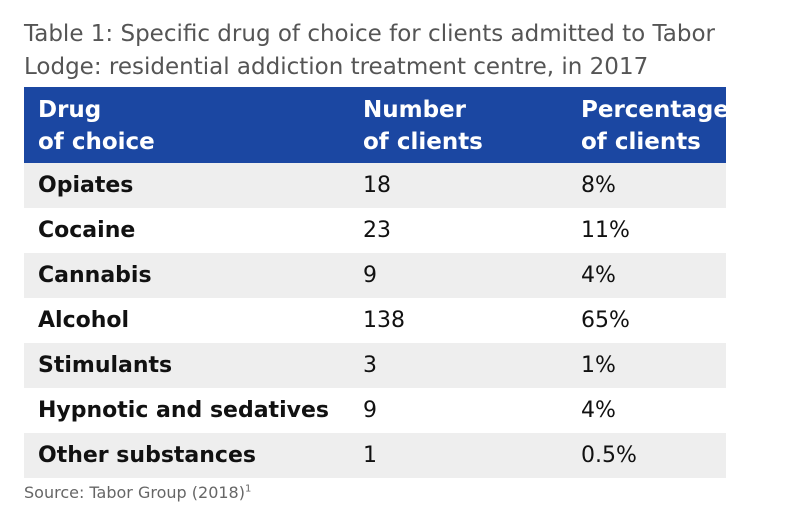  What do you see at coordinates (458, 125) in the screenshot?
I see `header-number-of-clients: Number of clients` at bounding box center [458, 125].